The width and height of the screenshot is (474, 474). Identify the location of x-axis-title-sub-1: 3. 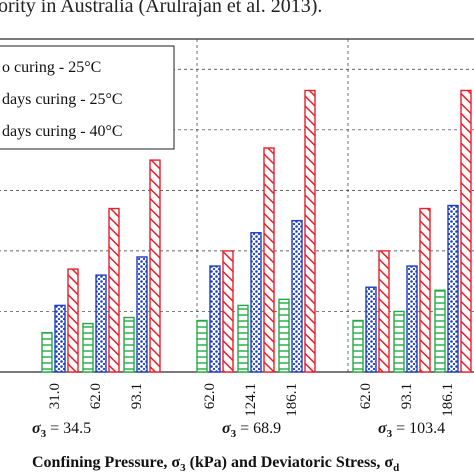
(183, 468).